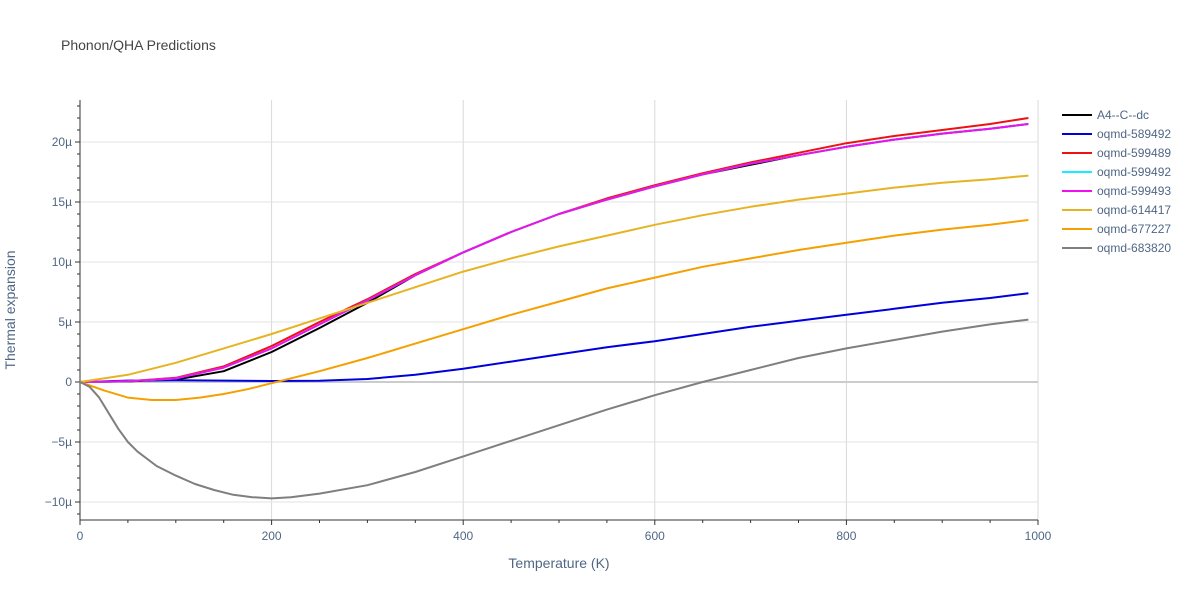  I want to click on x-tick-label: 0, so click(80, 536).